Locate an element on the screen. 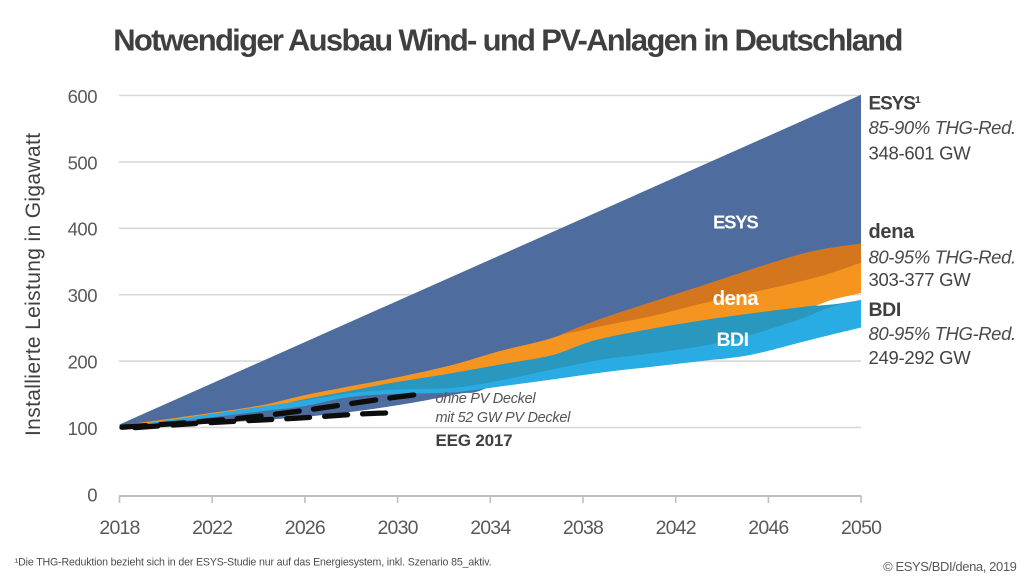 This screenshot has height=576, width=1024. svg-text: ESYS¹ is located at coordinates (895, 104).